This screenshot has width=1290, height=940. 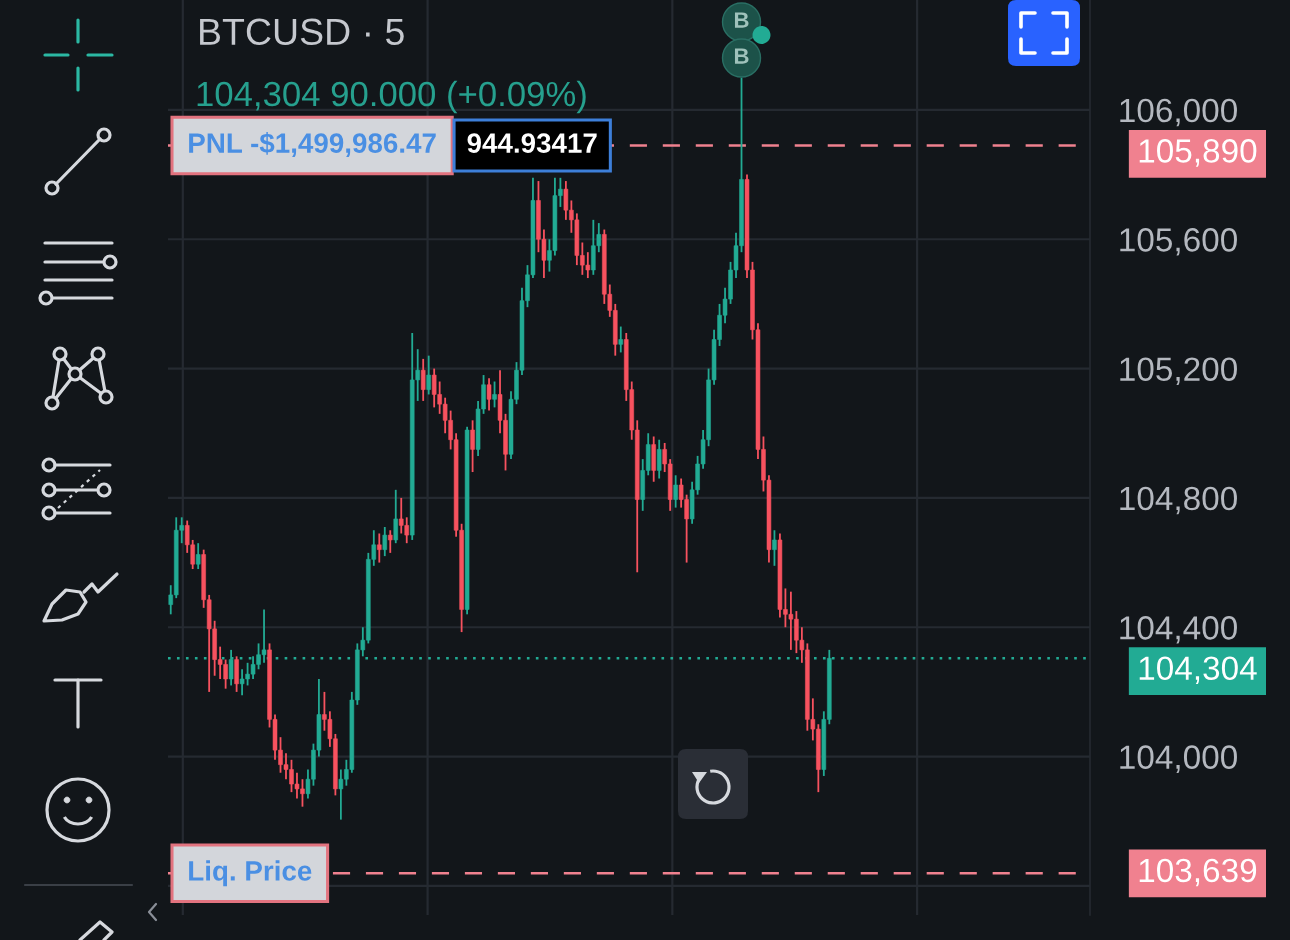 I want to click on annotation: PNL -$1,499,986.47, so click(x=312, y=144).